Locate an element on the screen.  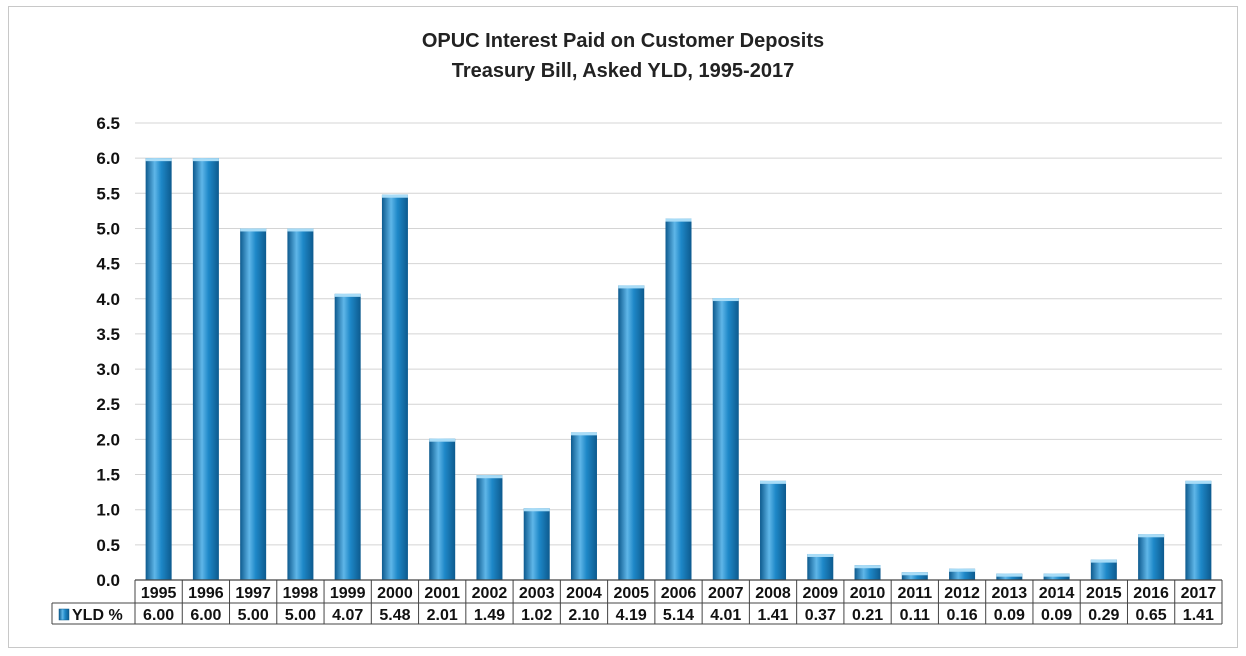
y-tick-label: 1.0 is located at coordinates (108, 510).